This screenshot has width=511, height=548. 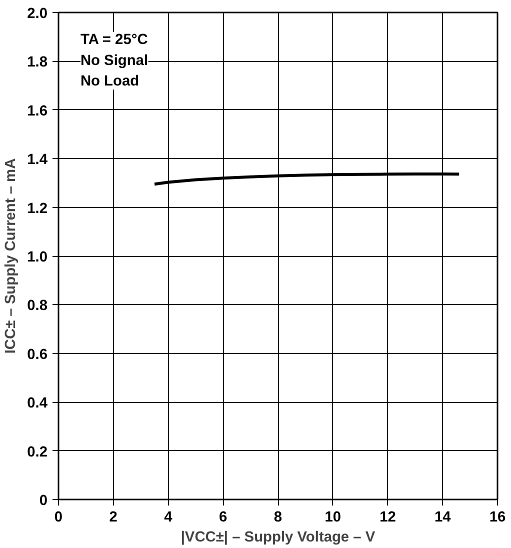 I want to click on y-tick-label: 1.8, so click(x=37, y=62).